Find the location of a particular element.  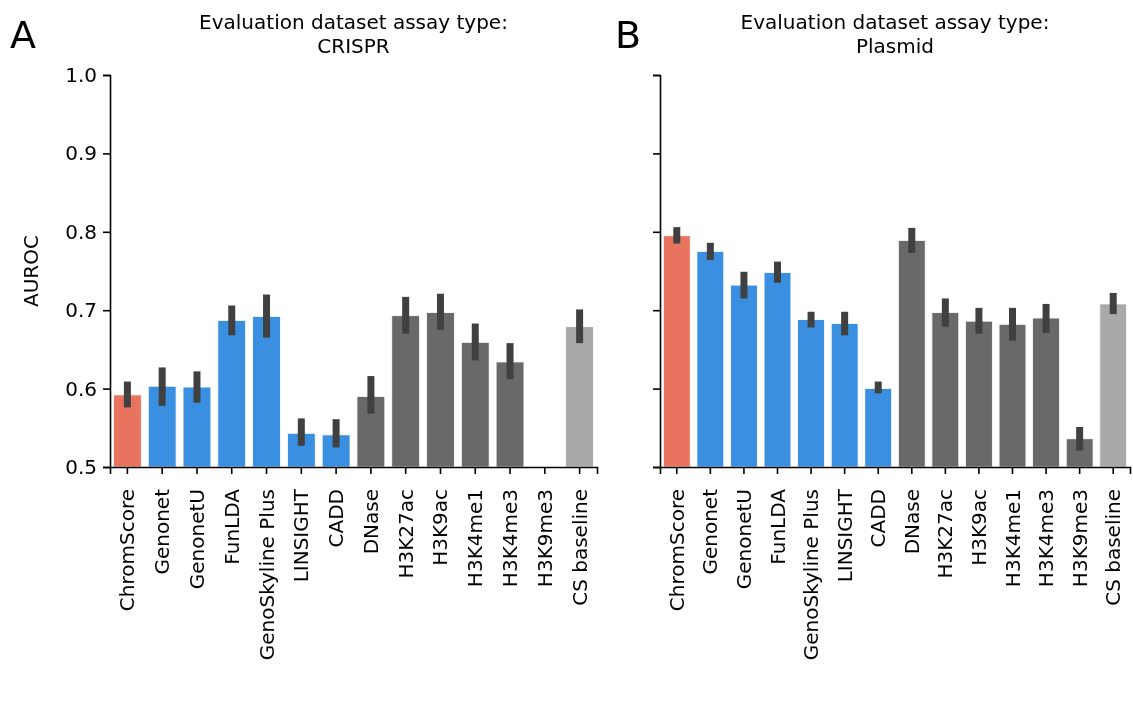

y-tick-label: 1.0 is located at coordinates (81, 74).